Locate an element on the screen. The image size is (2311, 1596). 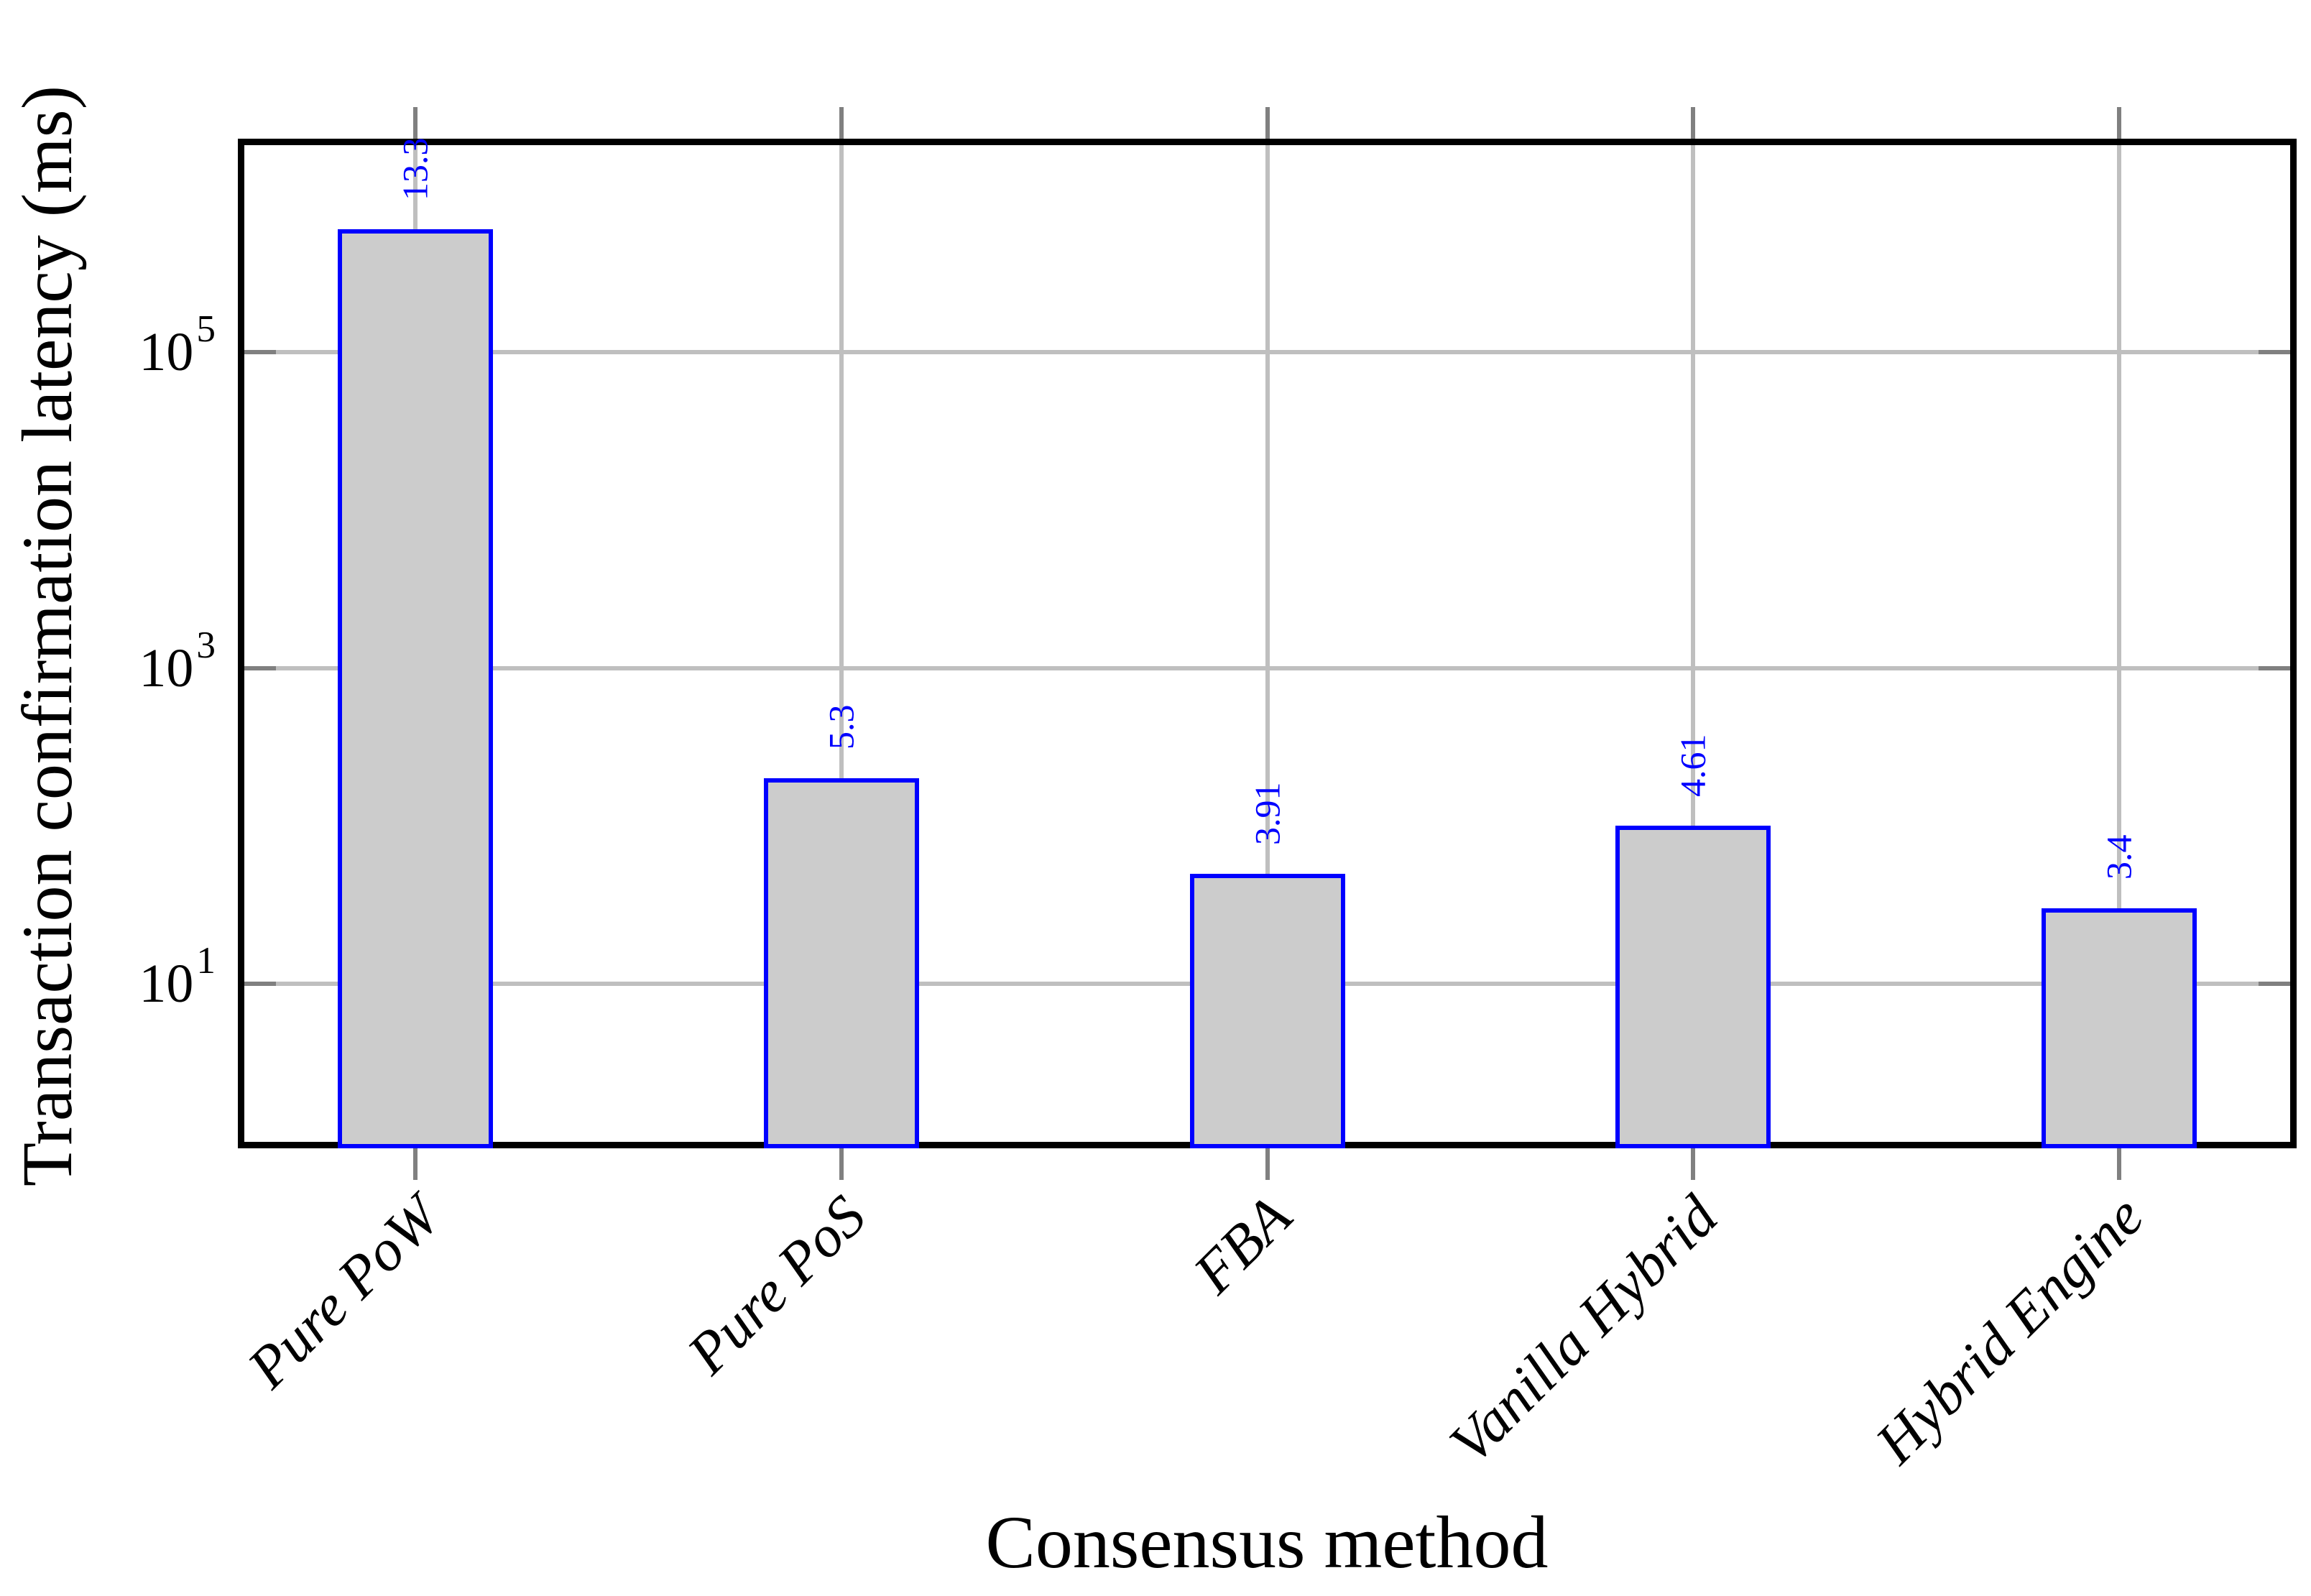
y-tick-exponent: 3 is located at coordinates (206, 644).